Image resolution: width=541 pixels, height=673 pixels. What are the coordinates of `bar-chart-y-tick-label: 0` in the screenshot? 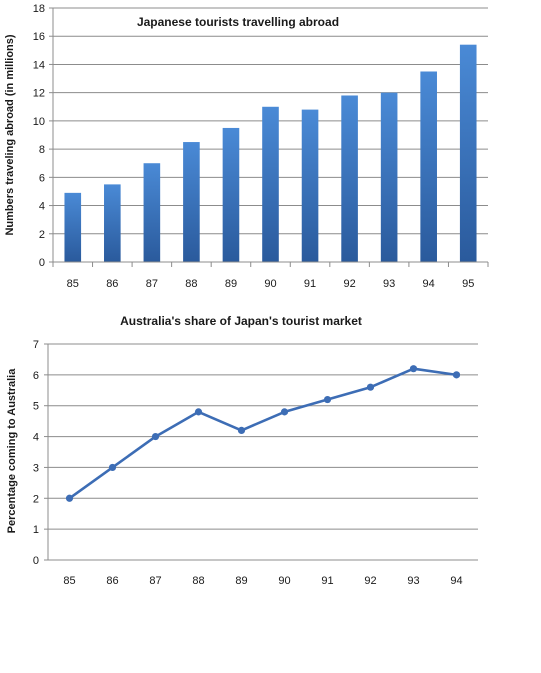 It's located at (42, 263).